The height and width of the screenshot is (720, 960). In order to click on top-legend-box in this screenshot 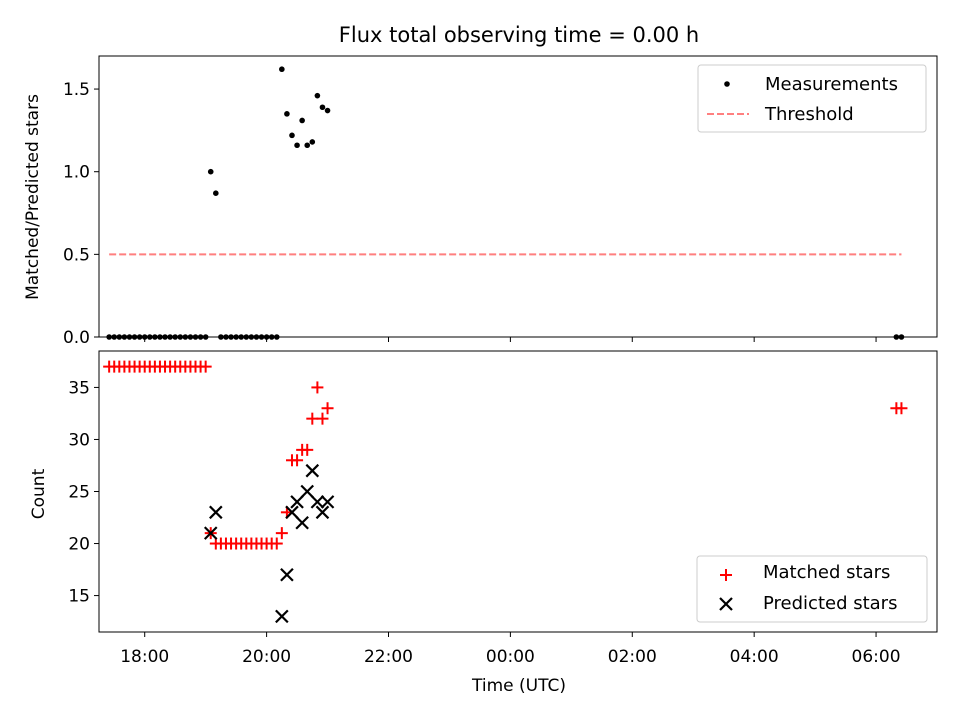, I will do `click(812, 98)`.